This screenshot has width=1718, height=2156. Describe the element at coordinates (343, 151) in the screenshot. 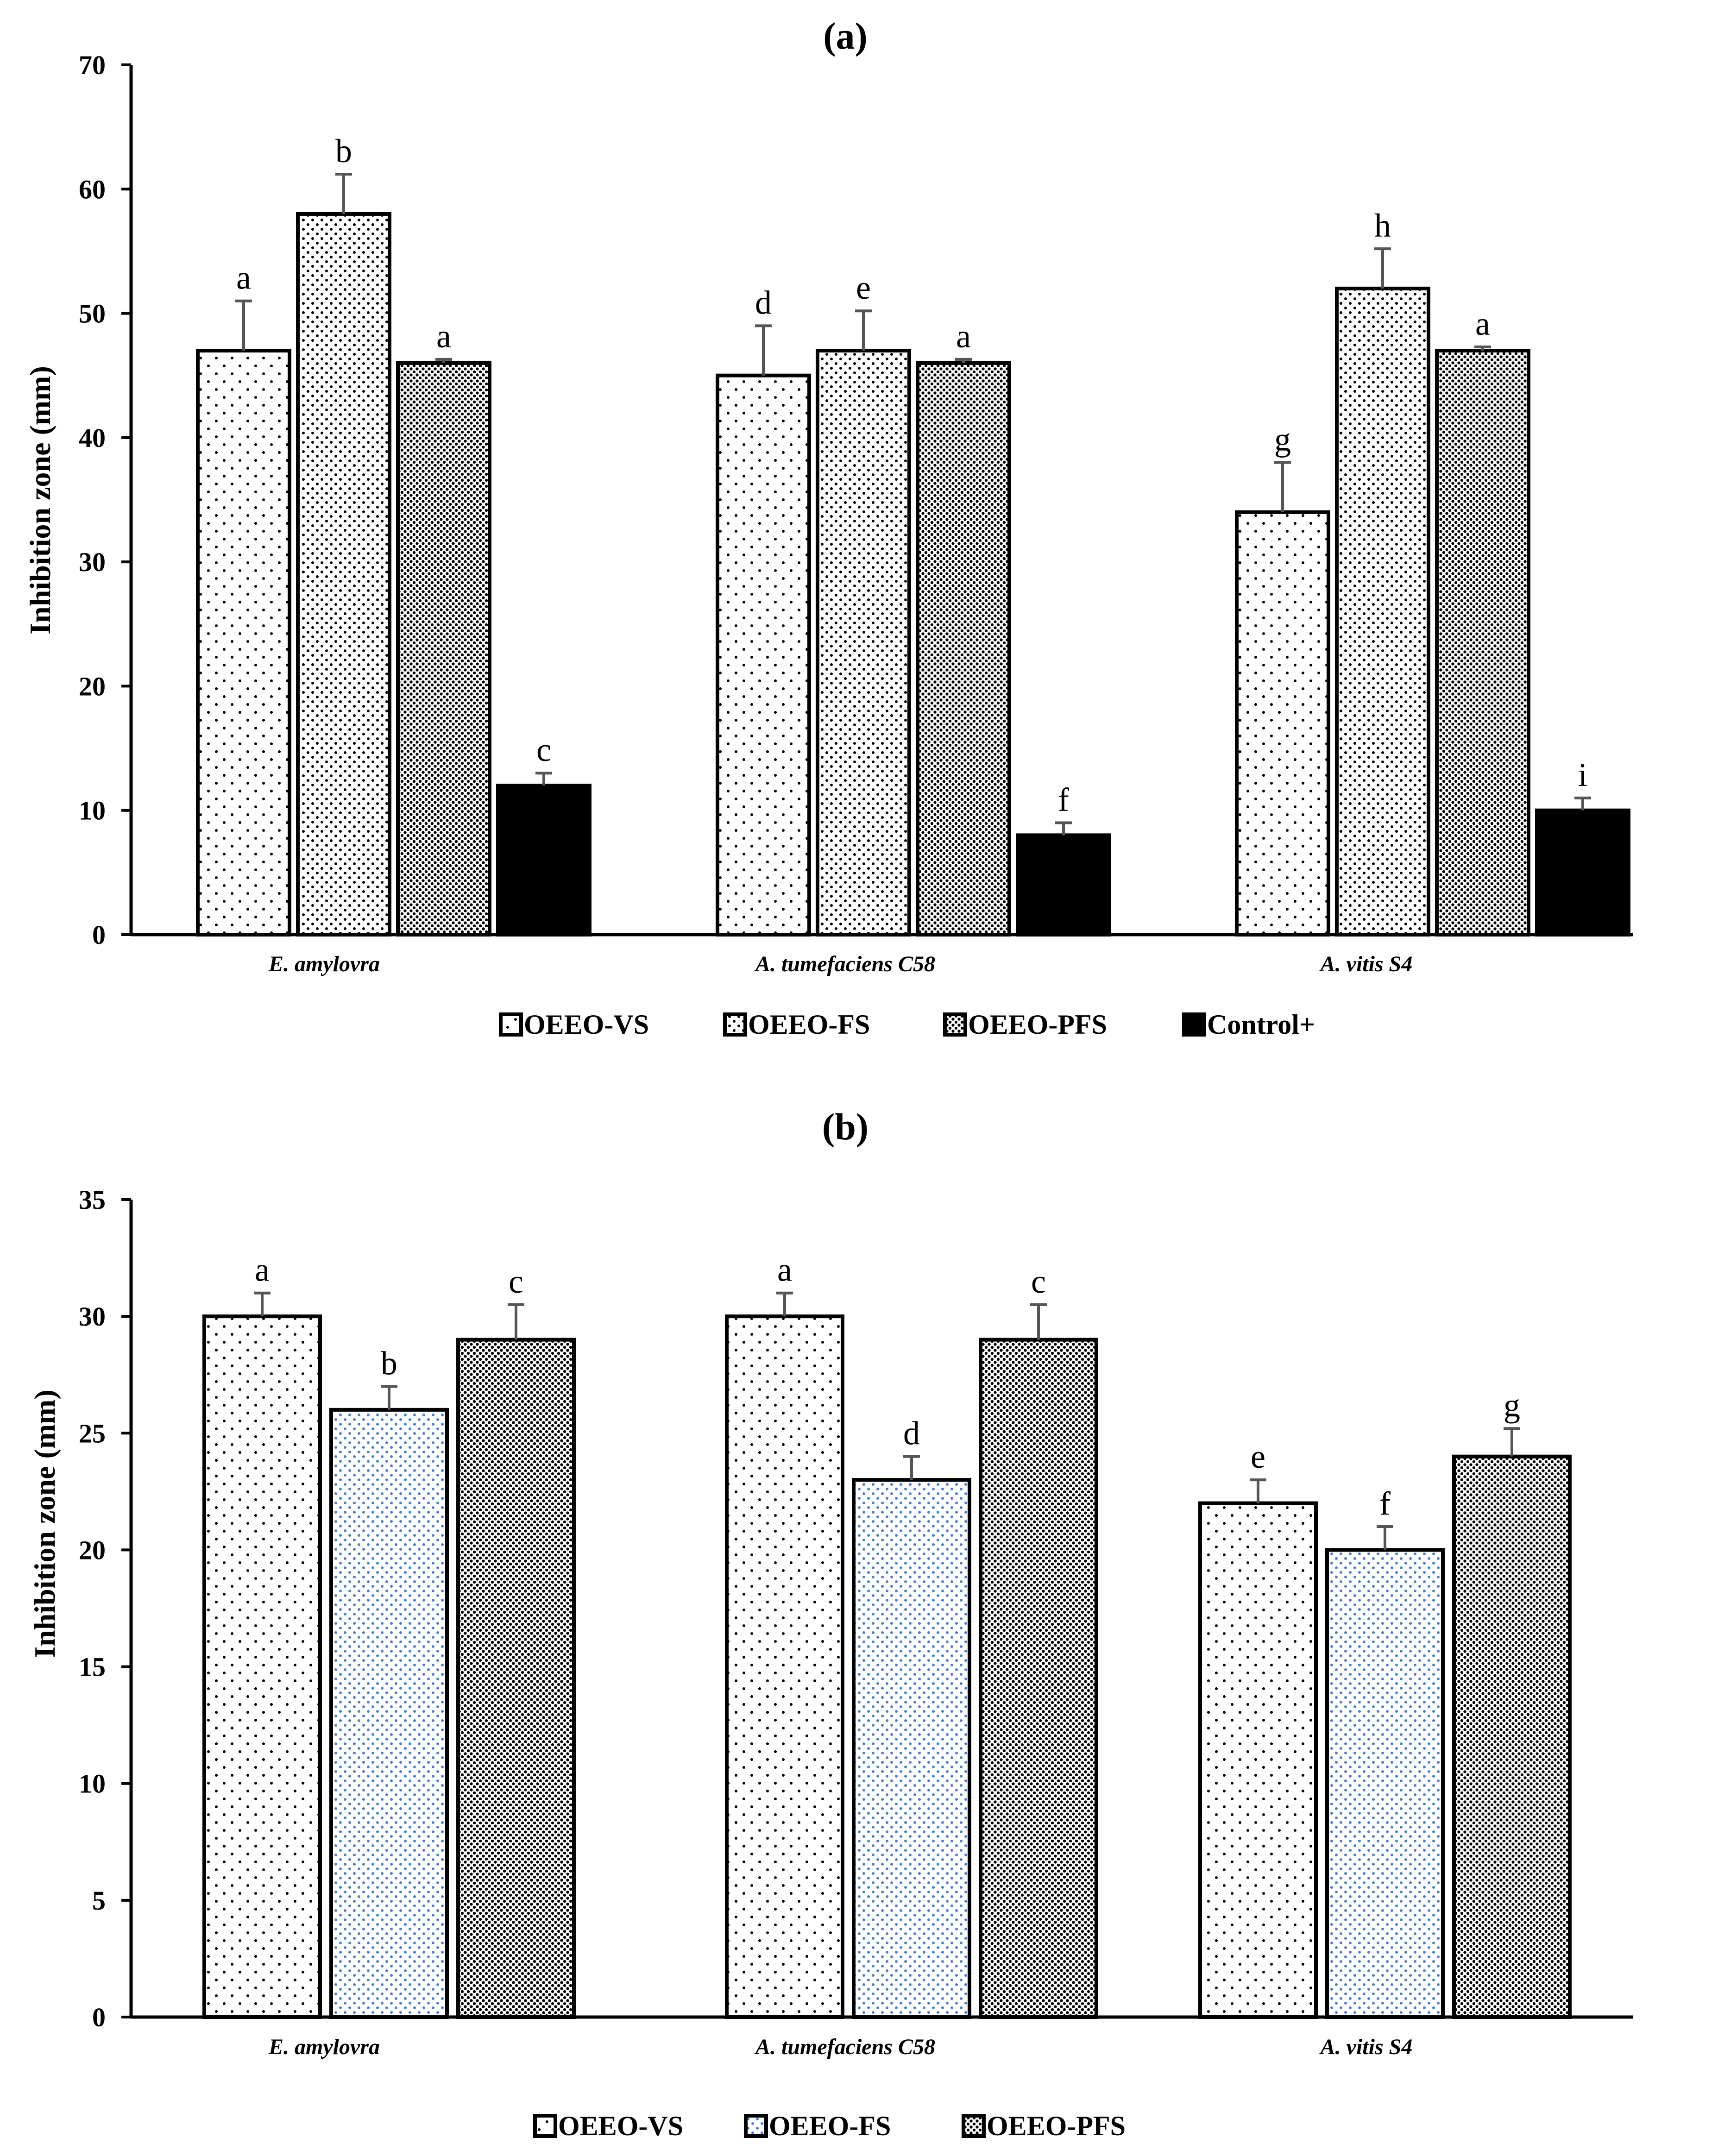

I see `panel-a-significance-letter: b` at that location.